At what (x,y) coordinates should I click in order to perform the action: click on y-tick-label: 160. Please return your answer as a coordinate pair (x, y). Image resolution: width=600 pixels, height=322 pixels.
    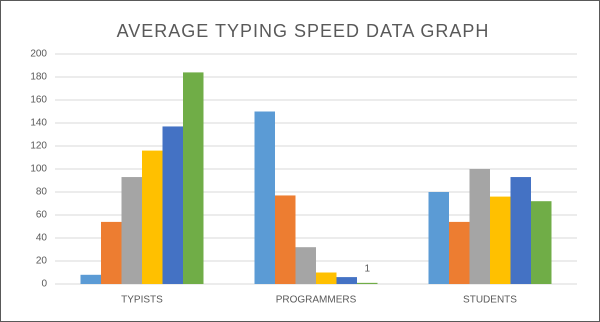
    Looking at the image, I should click on (38, 100).